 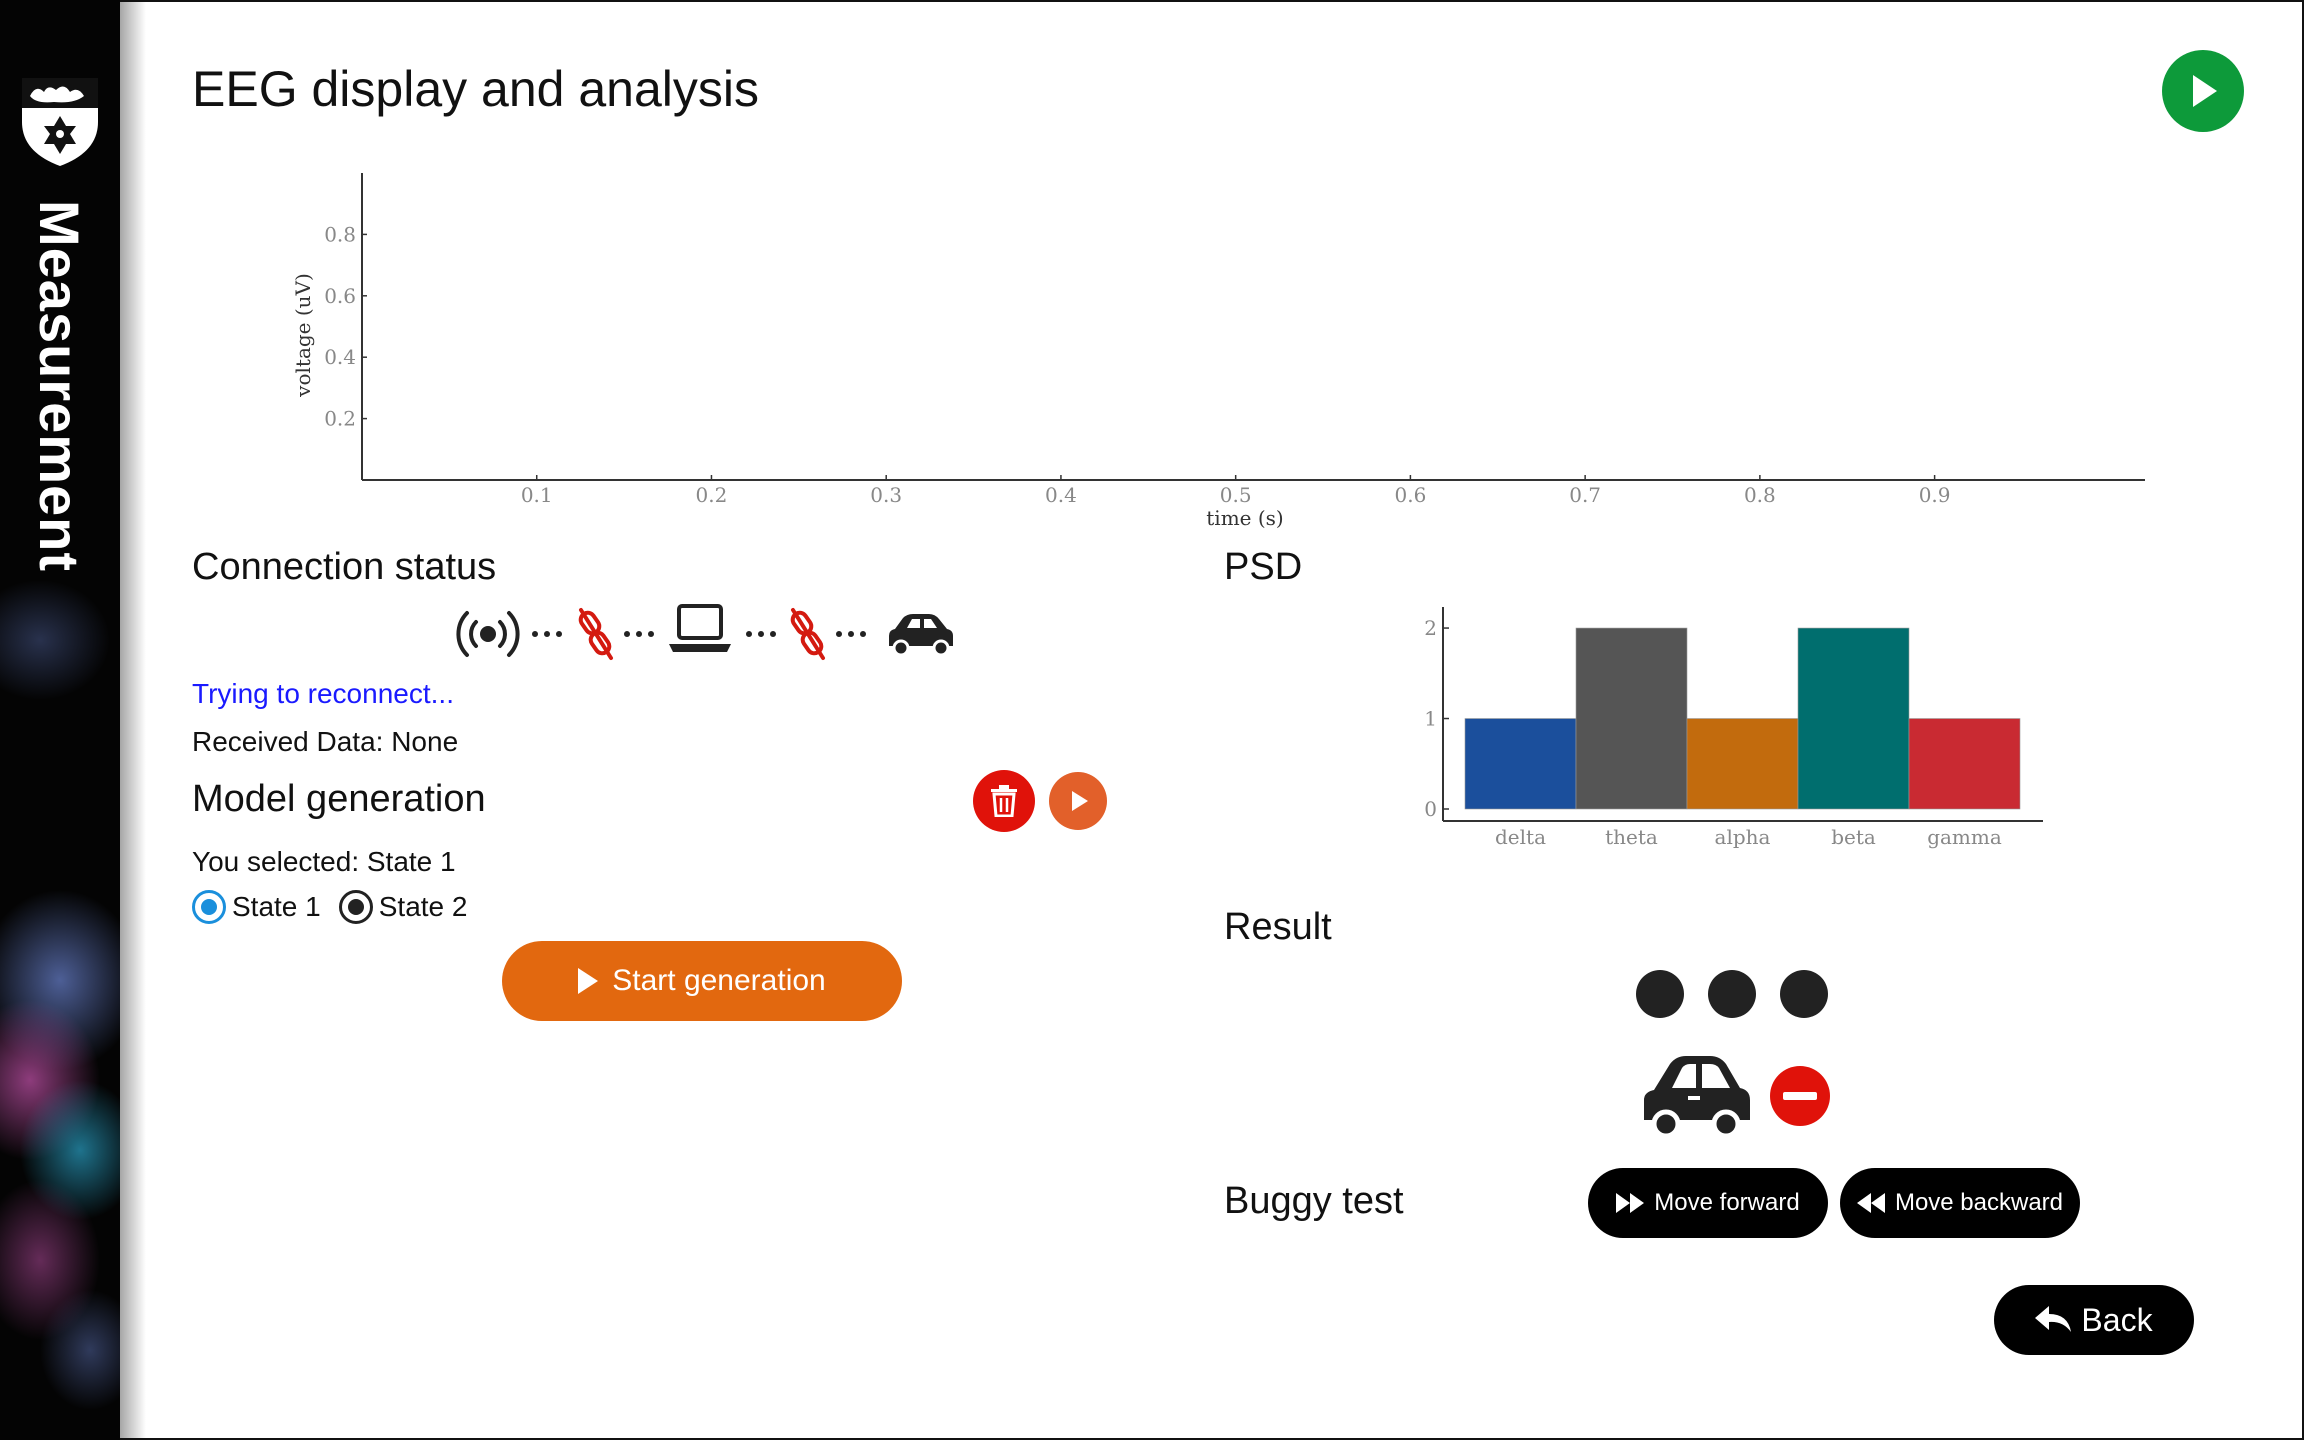 I want to click on sidebar-title: Measurement, so click(x=59, y=386).